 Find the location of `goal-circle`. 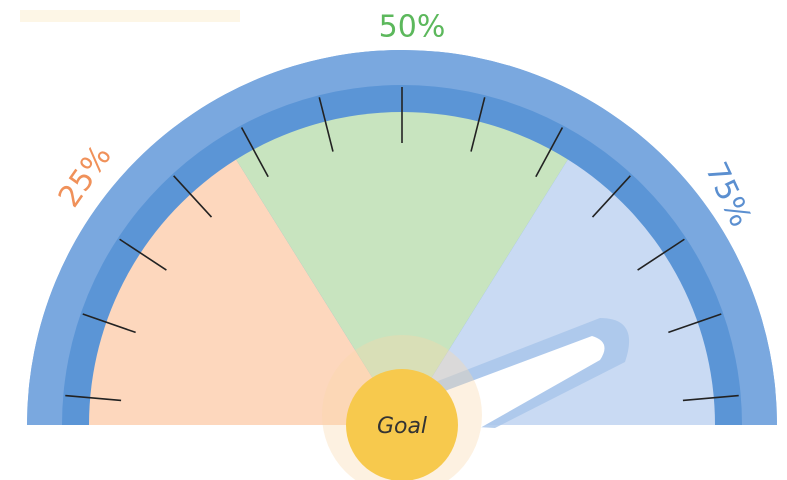

goal-circle is located at coordinates (402, 424).